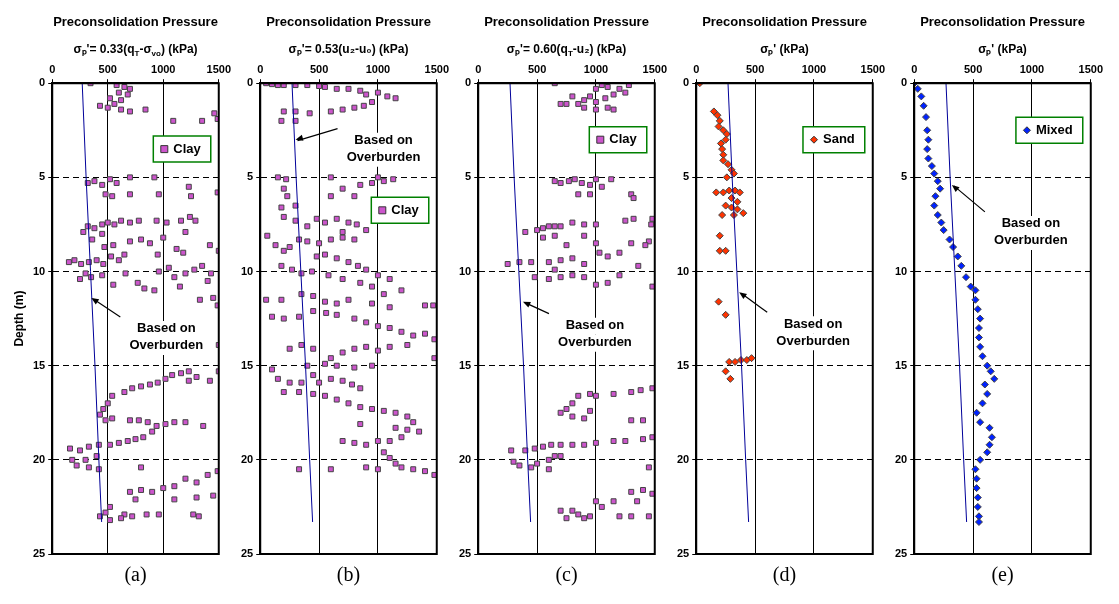  What do you see at coordinates (135, 575) in the screenshot?
I see `text: (a)` at bounding box center [135, 575].